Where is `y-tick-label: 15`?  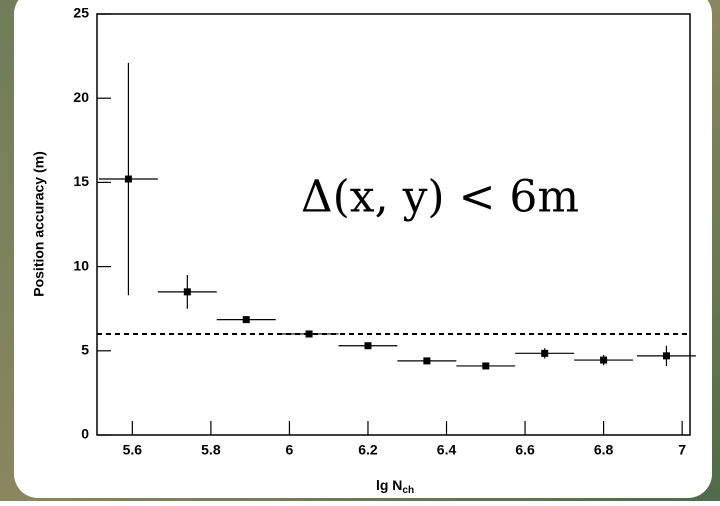
y-tick-label: 15 is located at coordinates (81, 181).